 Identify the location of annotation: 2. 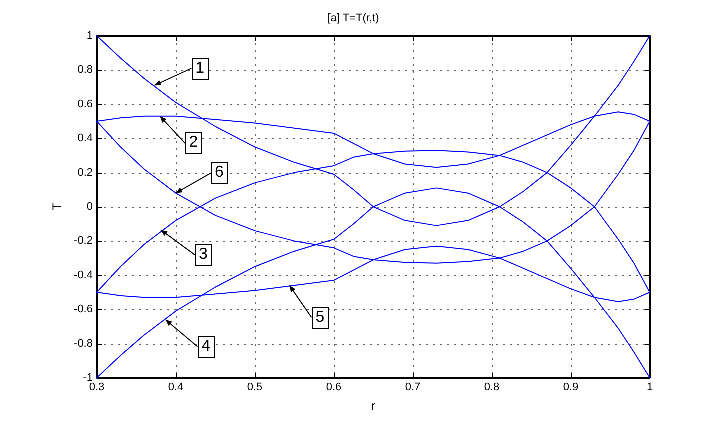
(193, 143).